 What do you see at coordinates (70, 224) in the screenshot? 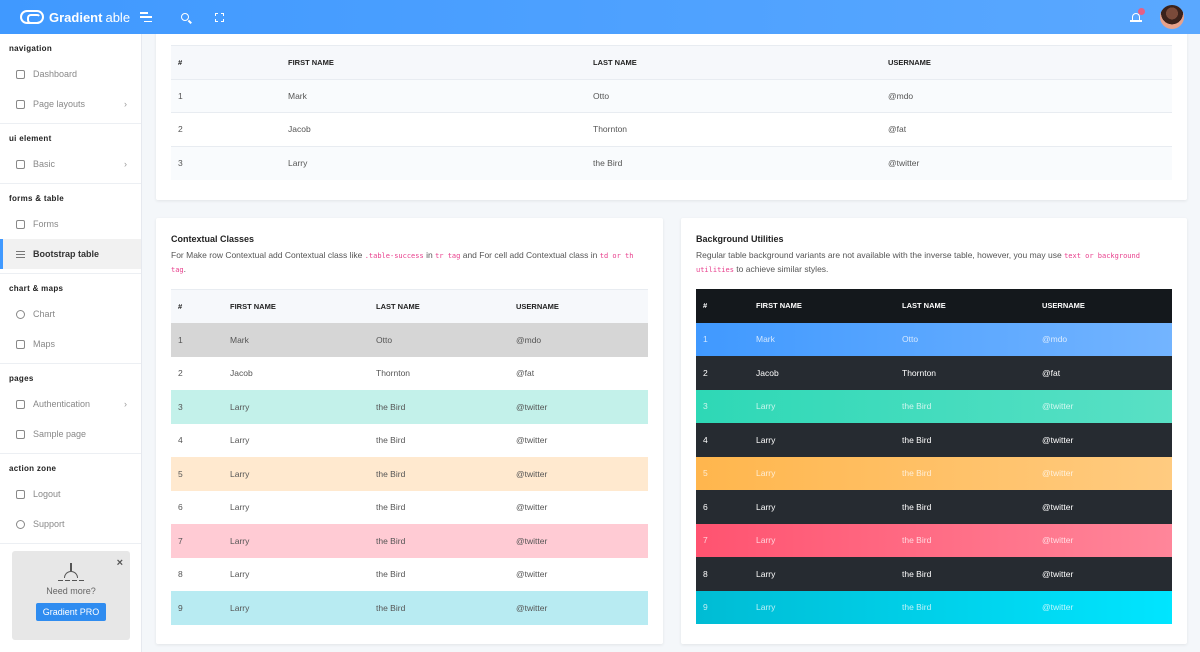
I see `sidebar-item-forms: Forms` at bounding box center [70, 224].